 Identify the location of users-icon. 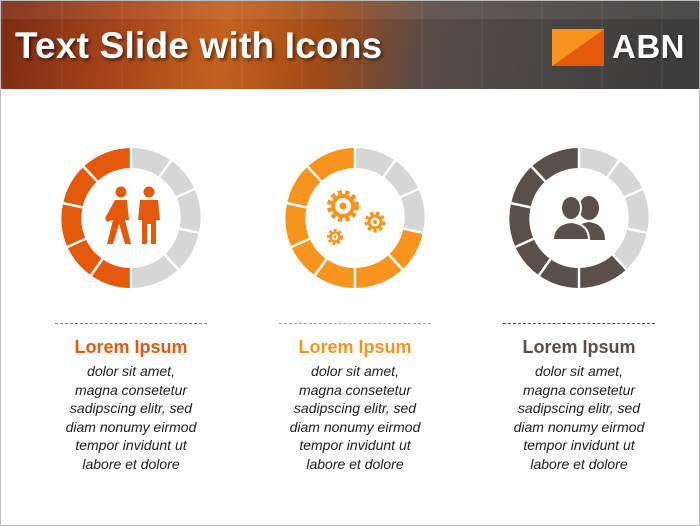
(578, 218).